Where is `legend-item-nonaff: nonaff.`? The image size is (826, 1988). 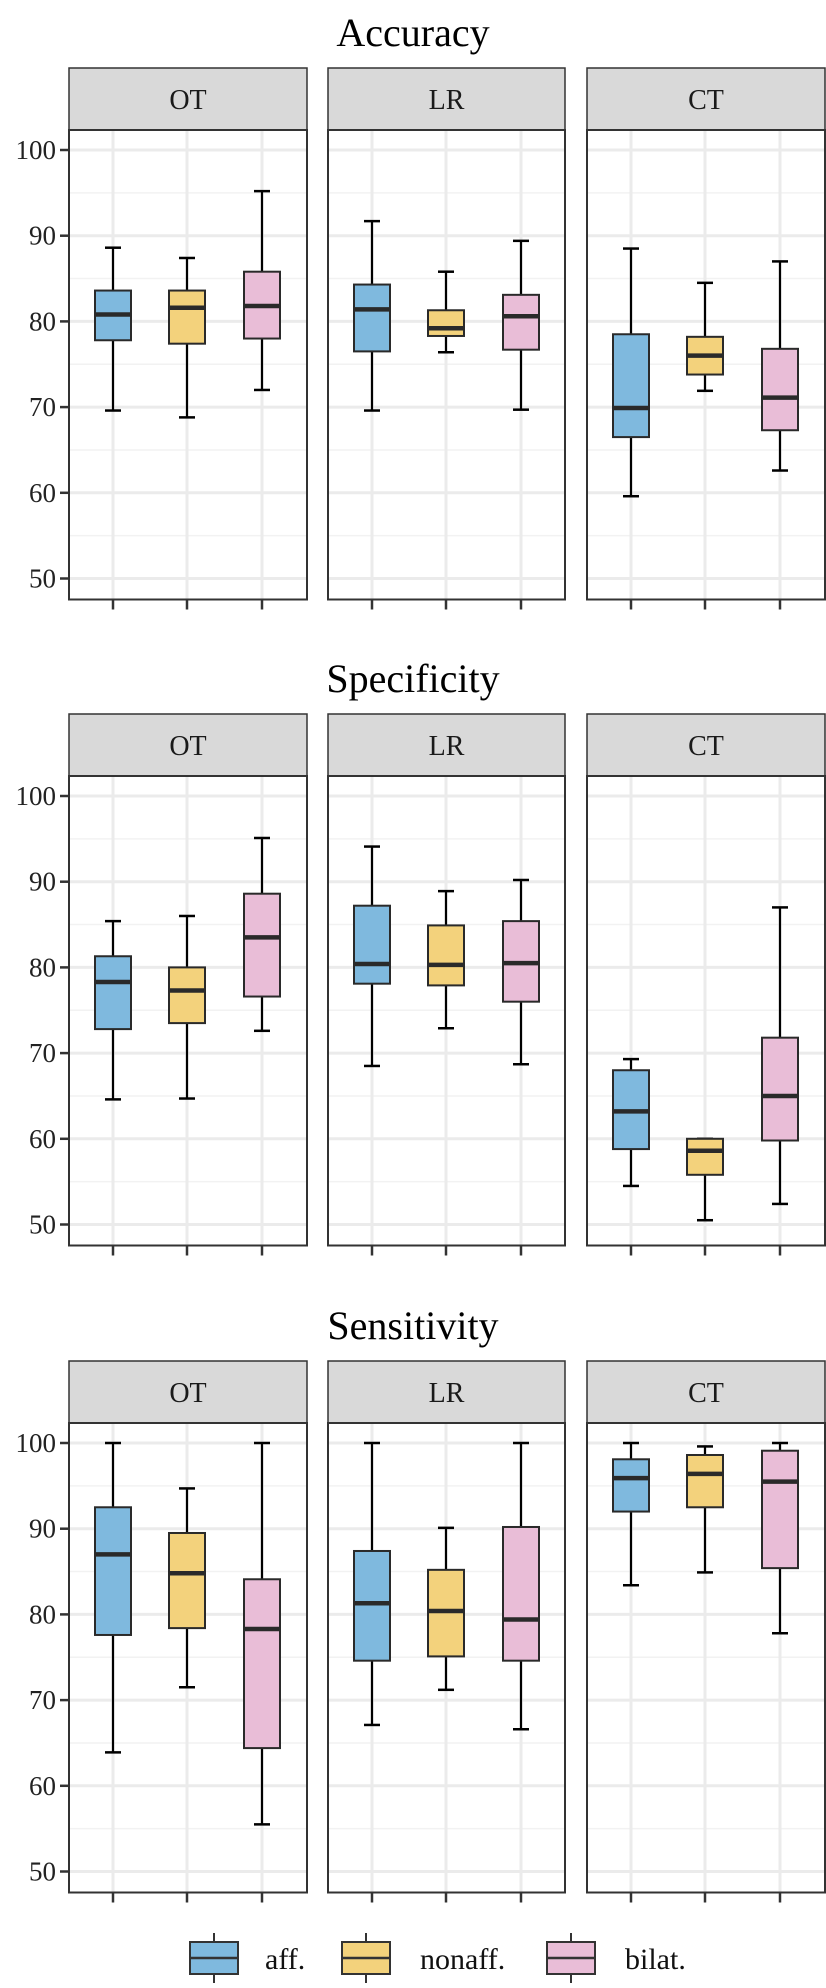
legend-item-nonaff: nonaff. is located at coordinates (423, 1958).